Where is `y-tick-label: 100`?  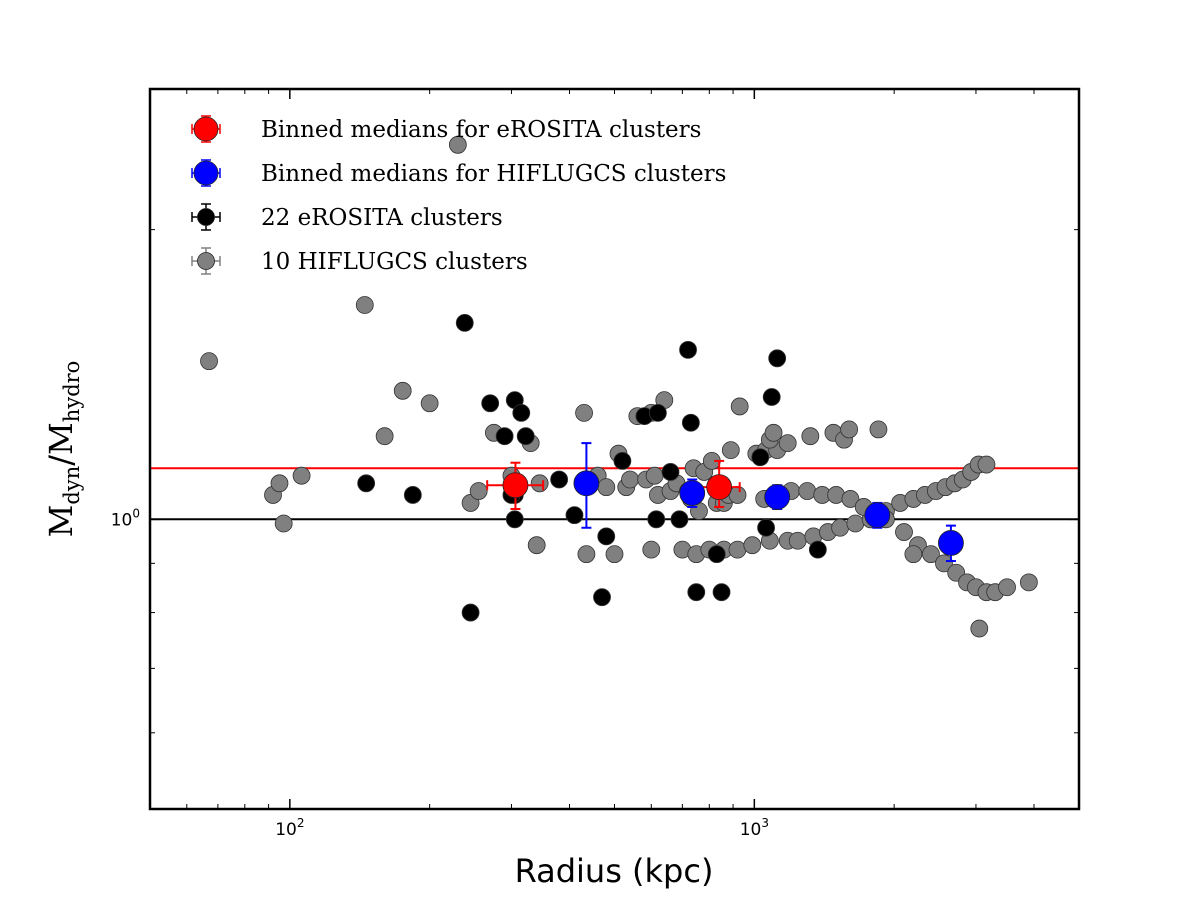
y-tick-label: 100 is located at coordinates (125, 518).